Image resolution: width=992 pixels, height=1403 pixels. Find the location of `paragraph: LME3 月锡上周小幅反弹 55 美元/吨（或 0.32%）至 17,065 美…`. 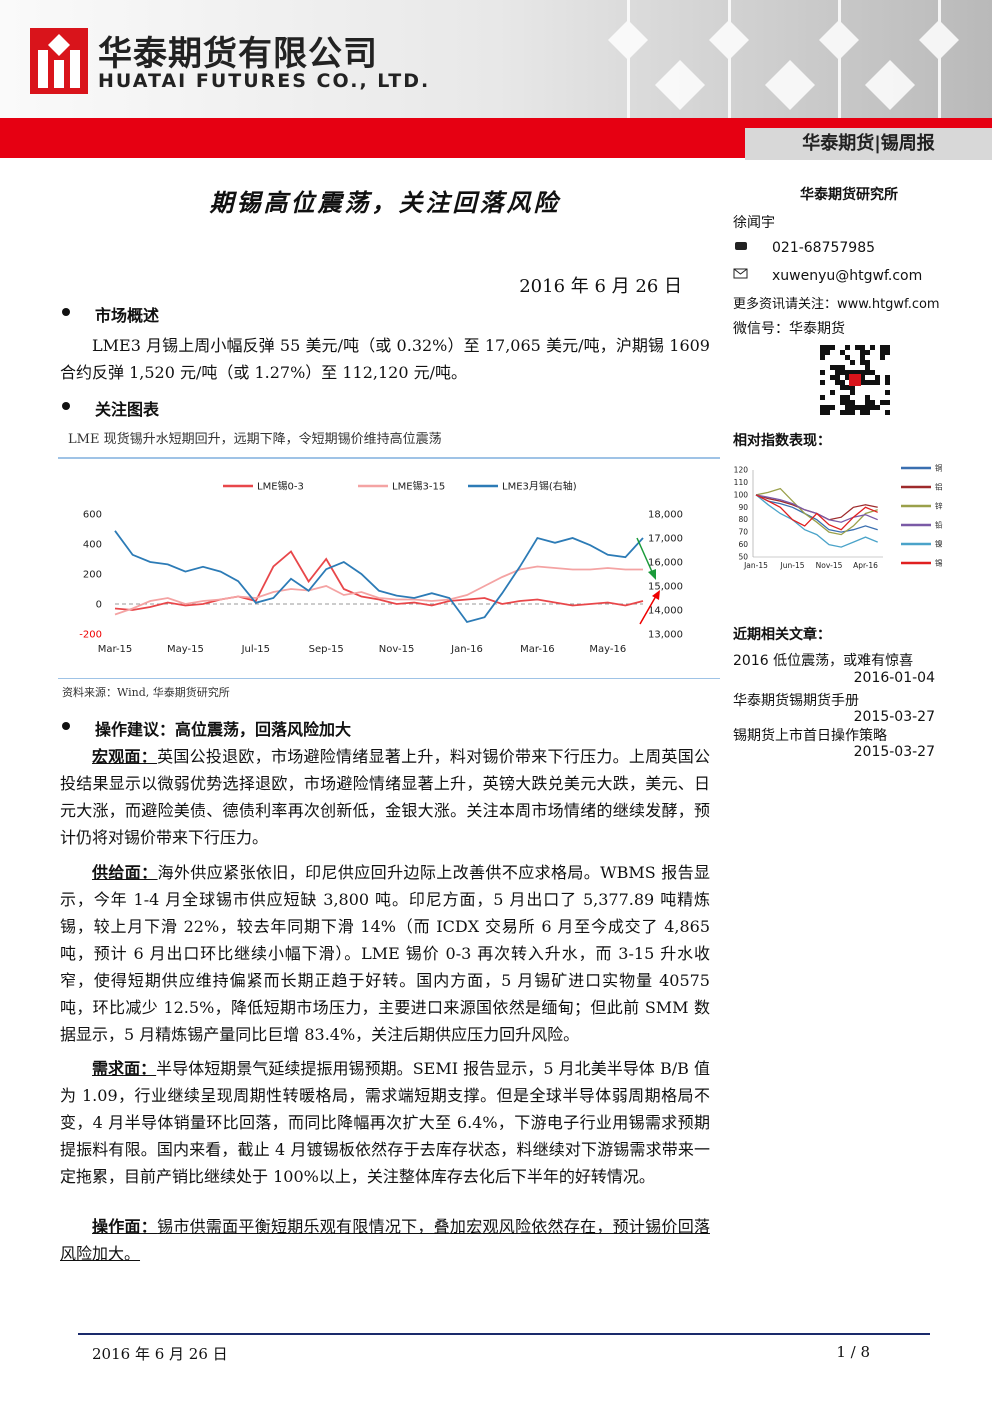

paragraph: LME3 月锡上周小幅反弹 55 美元/吨（或 0.32%）至 17,065 美… is located at coordinates (385, 359).